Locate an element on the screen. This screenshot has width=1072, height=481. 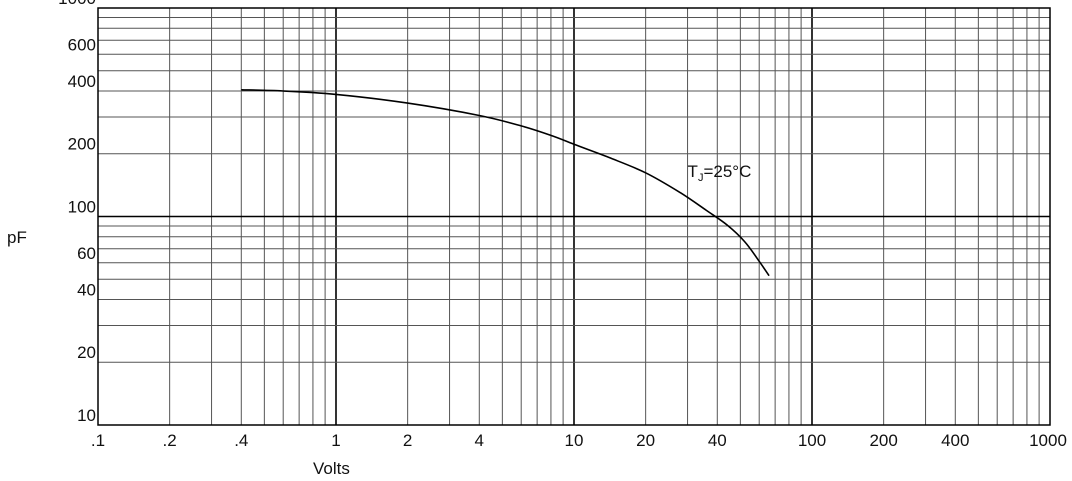
x-tick-labels: .1 .2 .4 1 2 4 10 20 40 100 200 400 1000 is located at coordinates (579, 440).